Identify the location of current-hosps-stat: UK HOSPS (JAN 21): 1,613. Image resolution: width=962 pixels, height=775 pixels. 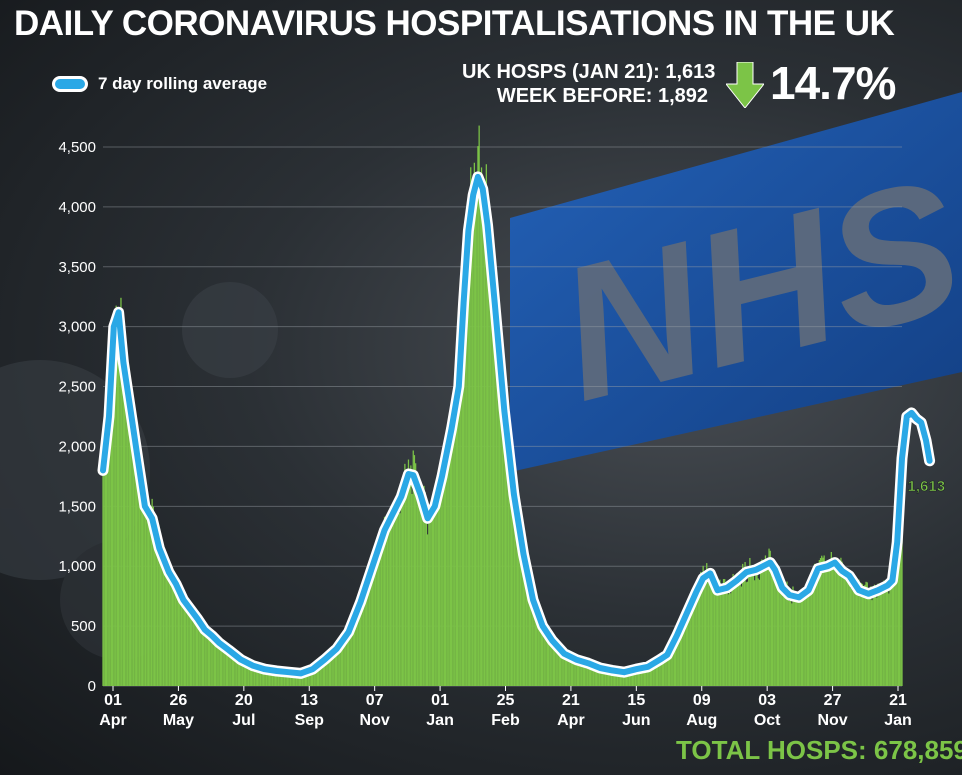
(589, 72).